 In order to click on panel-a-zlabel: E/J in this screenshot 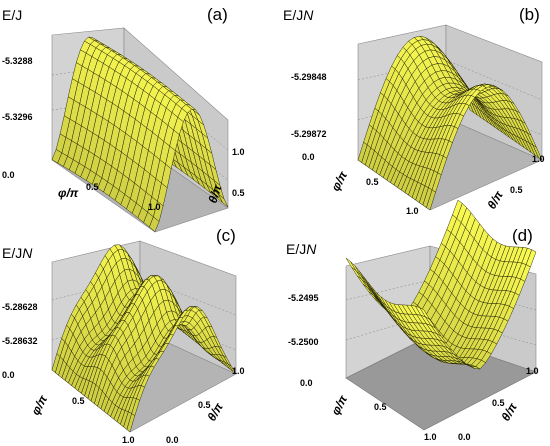, I will do `click(12, 15)`.